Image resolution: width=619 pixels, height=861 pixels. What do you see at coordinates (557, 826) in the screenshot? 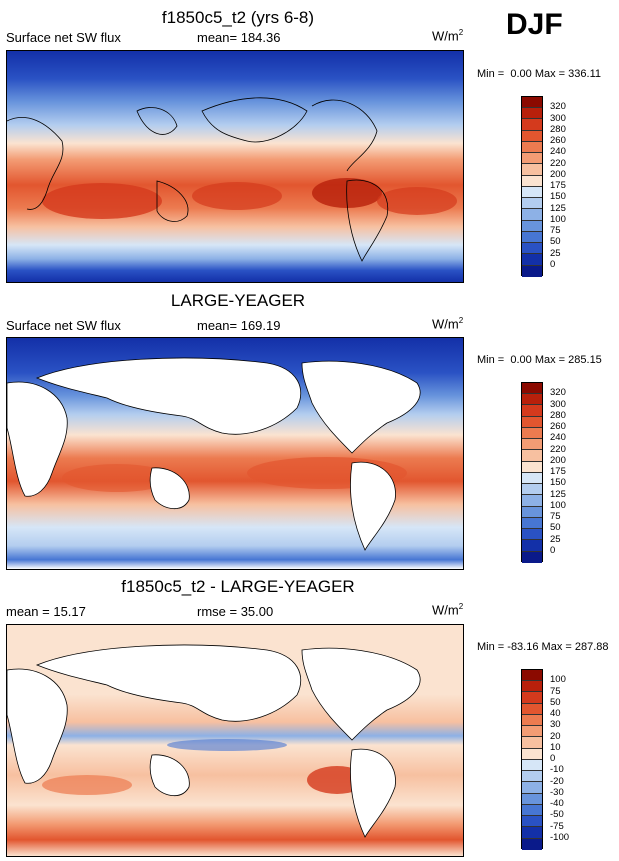
I see `colorbar-tick-label: -75` at bounding box center [557, 826].